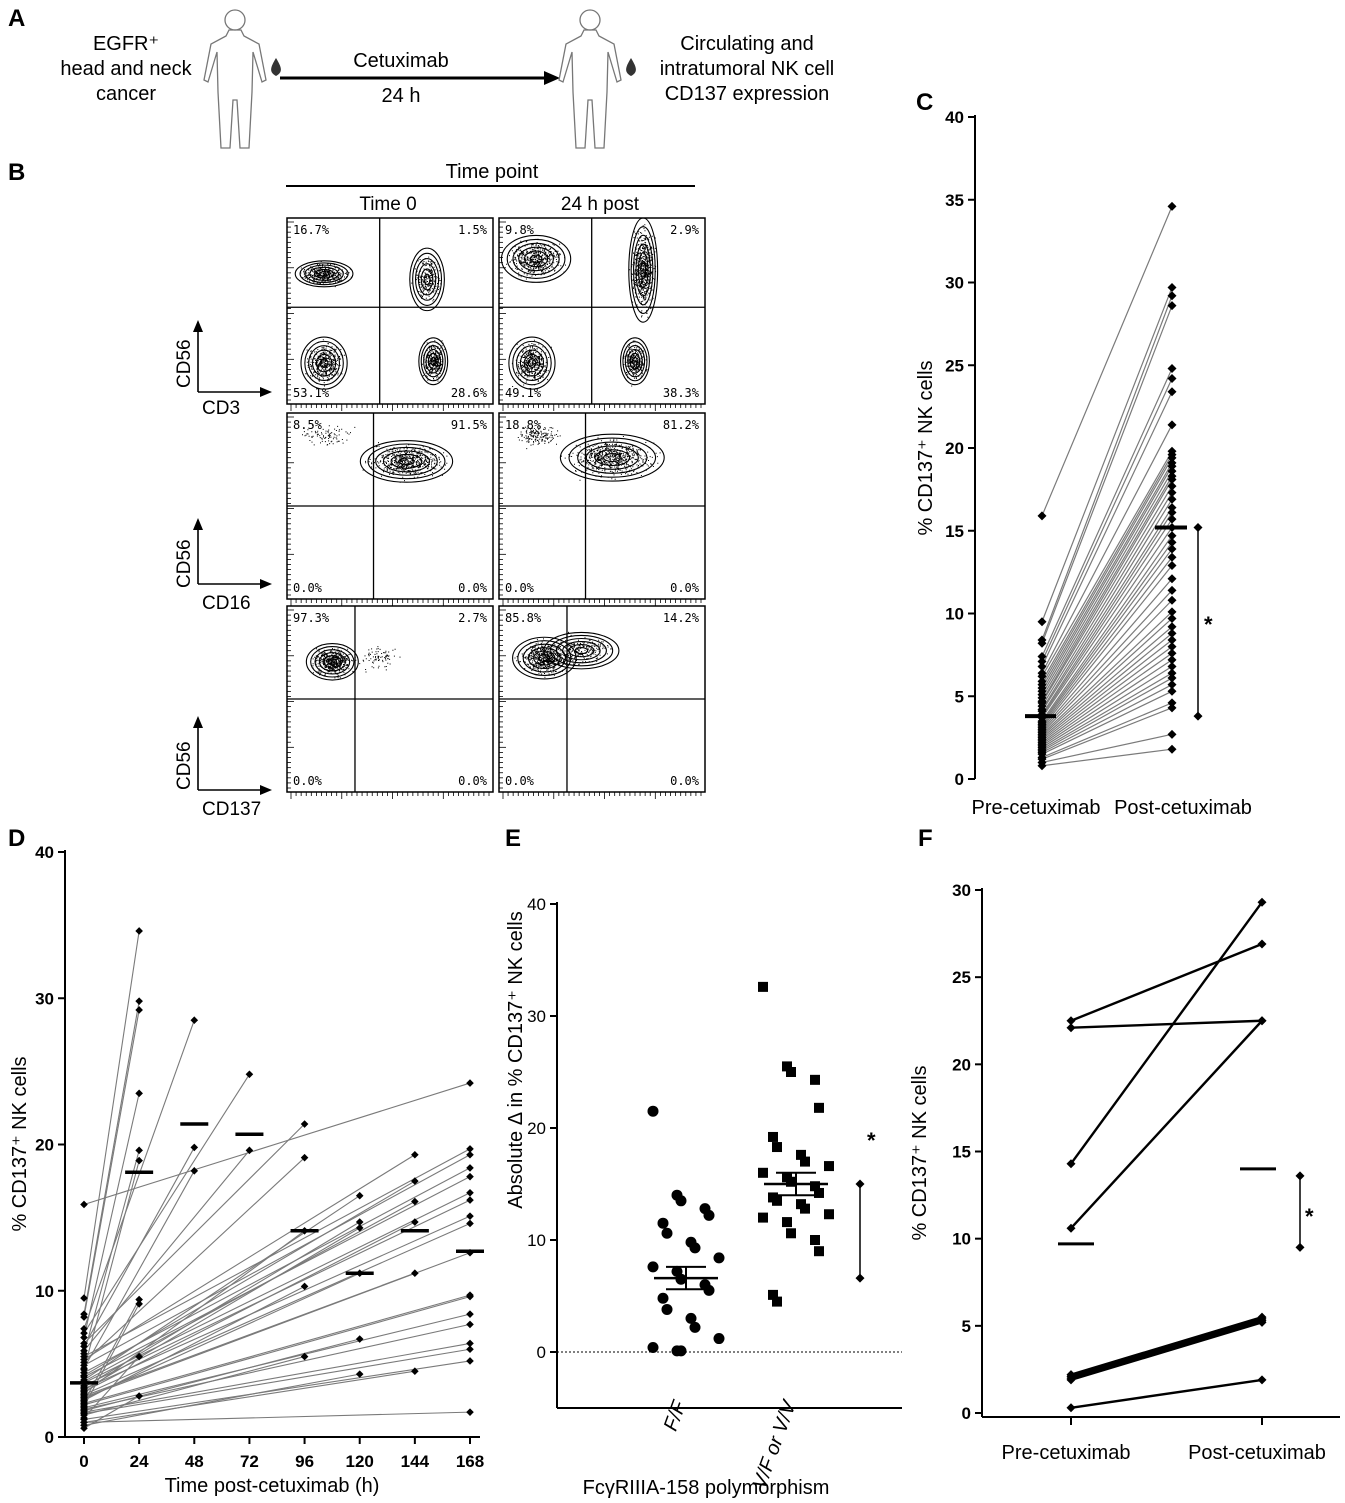 The width and height of the screenshot is (1345, 1503). Describe the element at coordinates (706, 1488) in the screenshot. I see `panel-e-x-axis-title: FcγRIIIA-158 polymorphism` at that location.